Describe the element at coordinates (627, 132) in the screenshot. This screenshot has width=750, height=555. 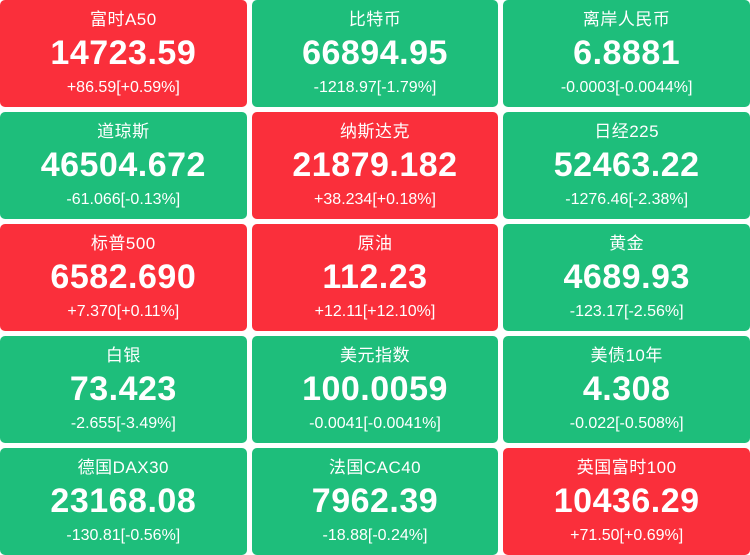
I see `instrument-name: 日经225` at that location.